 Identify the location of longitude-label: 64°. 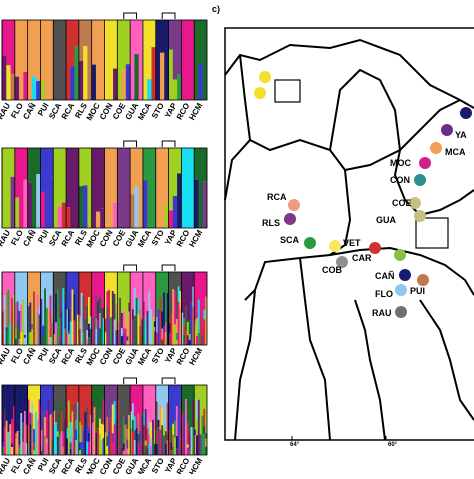
(295, 445).